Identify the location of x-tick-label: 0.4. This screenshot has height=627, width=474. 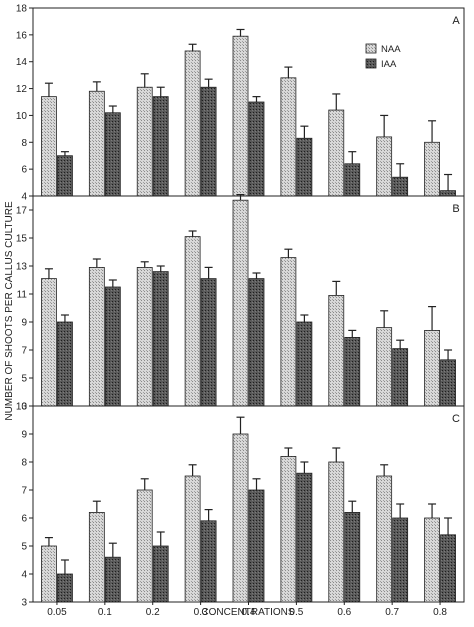
(249, 612).